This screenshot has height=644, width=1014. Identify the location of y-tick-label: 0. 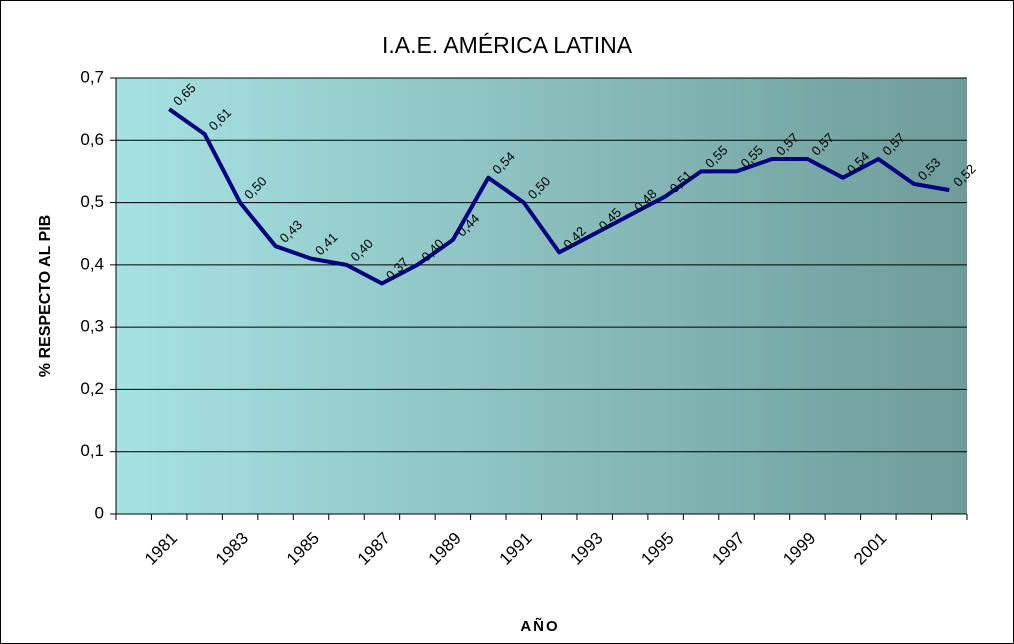
(99, 512).